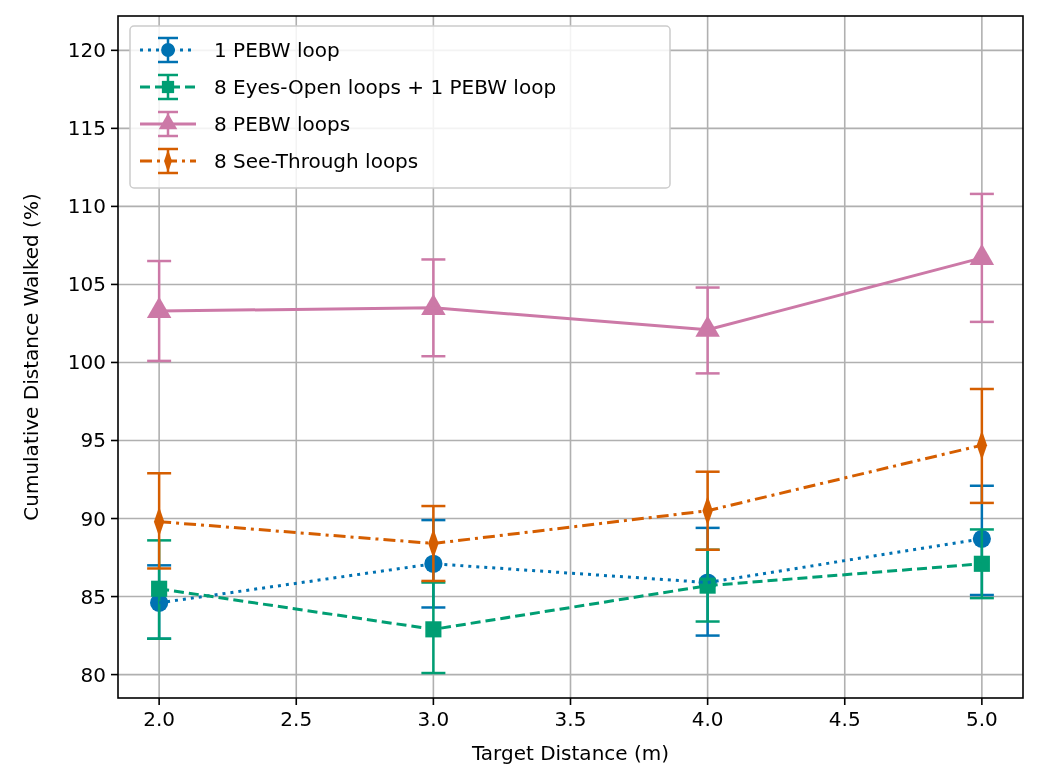 The height and width of the screenshot is (780, 1039). I want to click on y-tick-label: 95, so click(93, 440).